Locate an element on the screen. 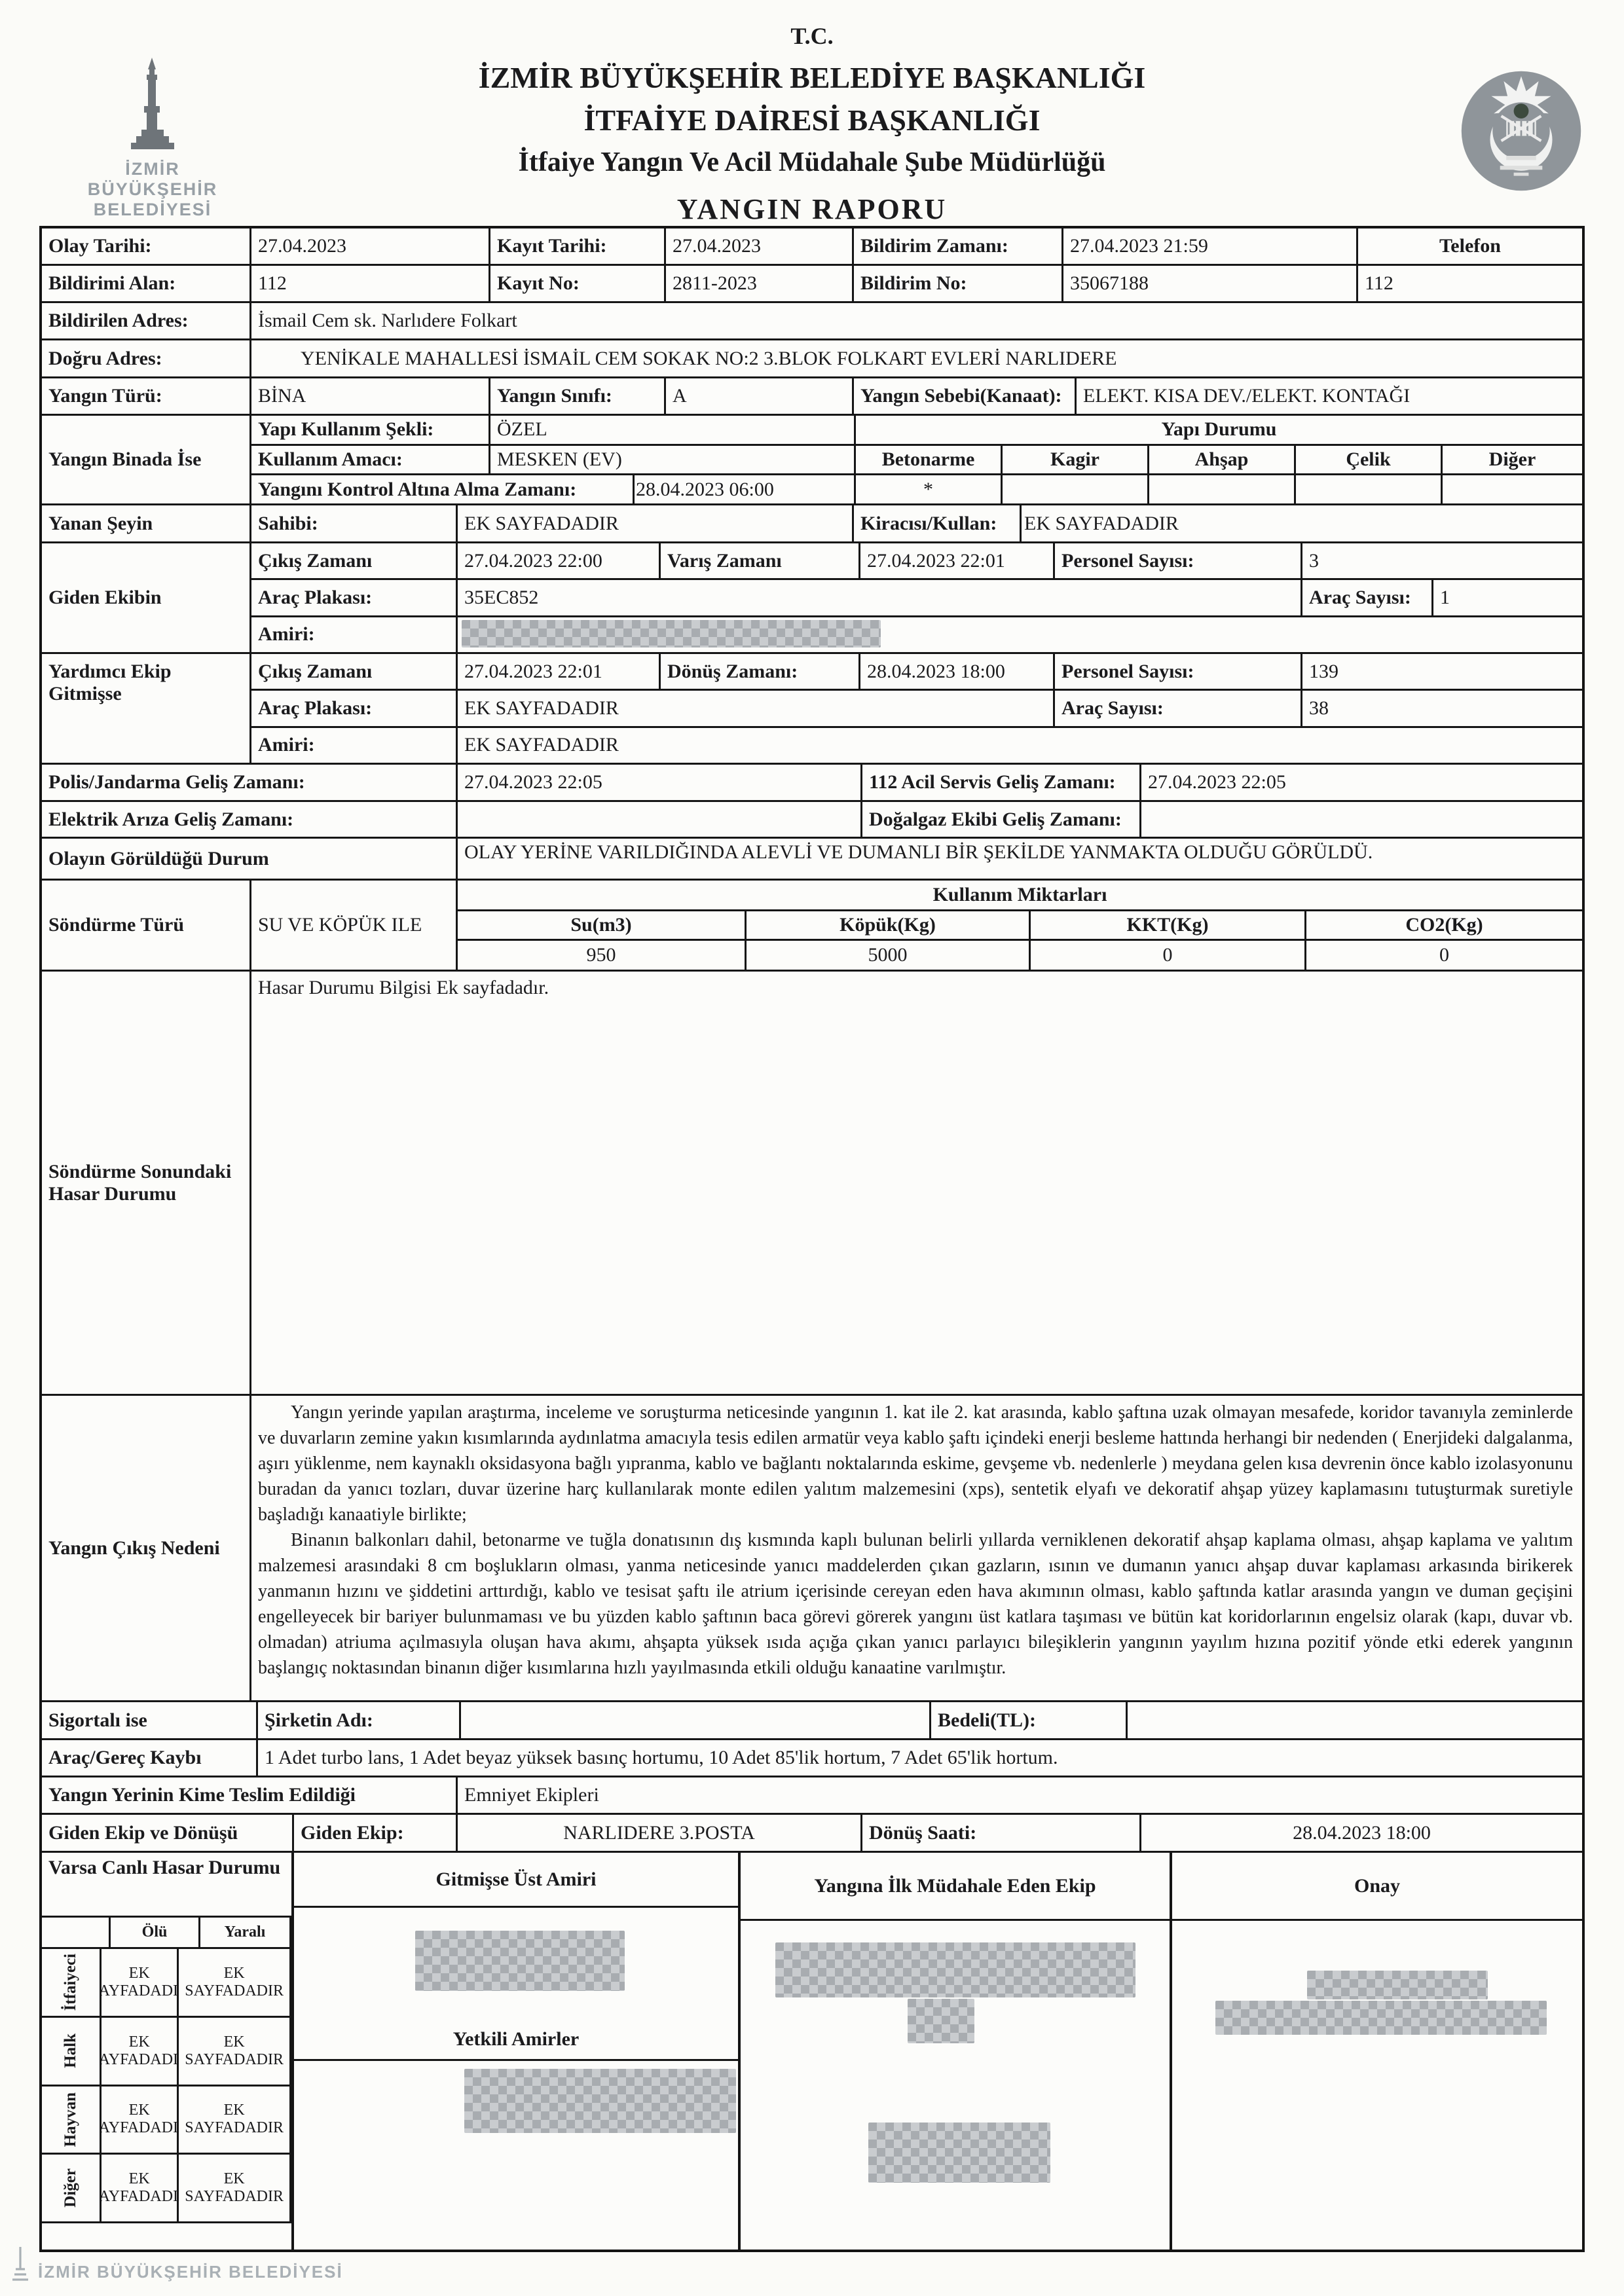  hayvan-olu: EK SAYFADADIR is located at coordinates (140, 2119).